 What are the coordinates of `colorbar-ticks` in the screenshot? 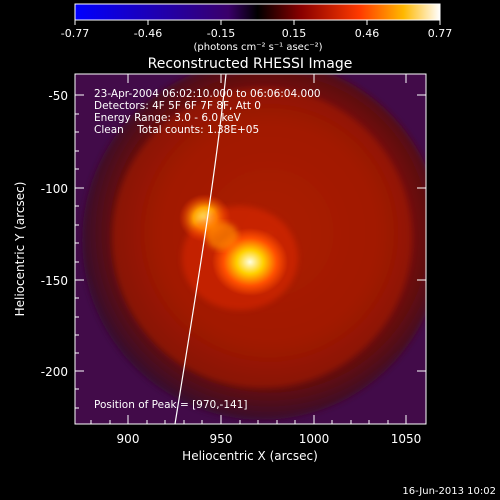 It's located at (257, 22).